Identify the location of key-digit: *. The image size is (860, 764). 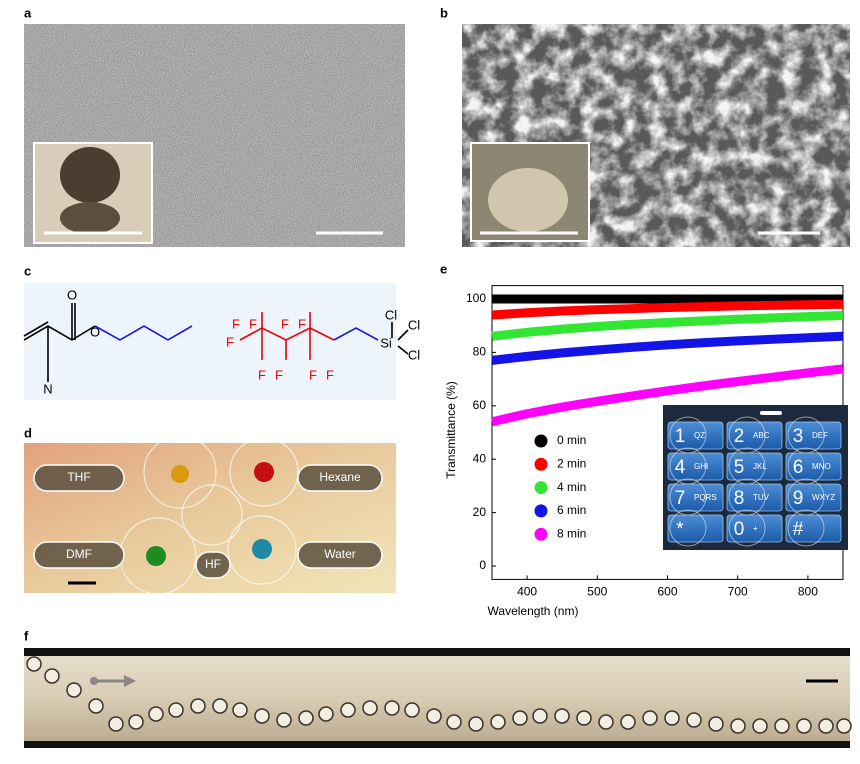
(680, 529).